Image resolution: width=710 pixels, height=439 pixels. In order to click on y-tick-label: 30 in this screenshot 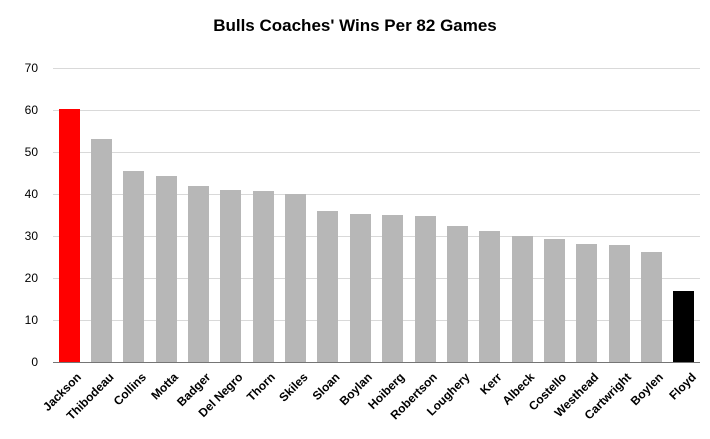, I will do `click(31, 236)`.